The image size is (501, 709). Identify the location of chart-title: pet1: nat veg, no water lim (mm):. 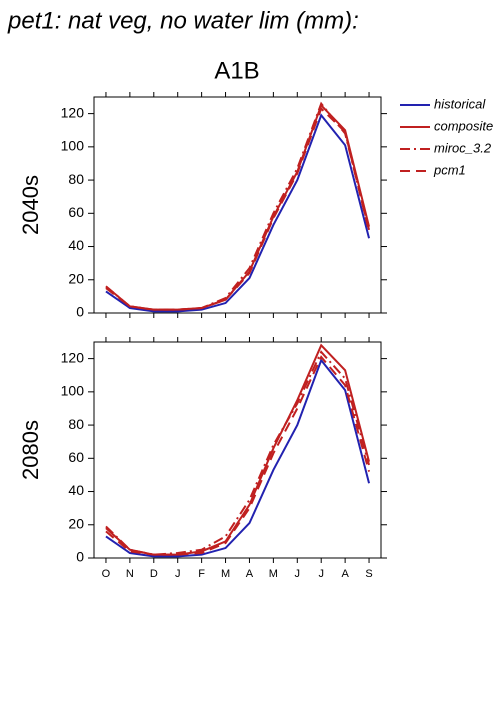
(183, 20).